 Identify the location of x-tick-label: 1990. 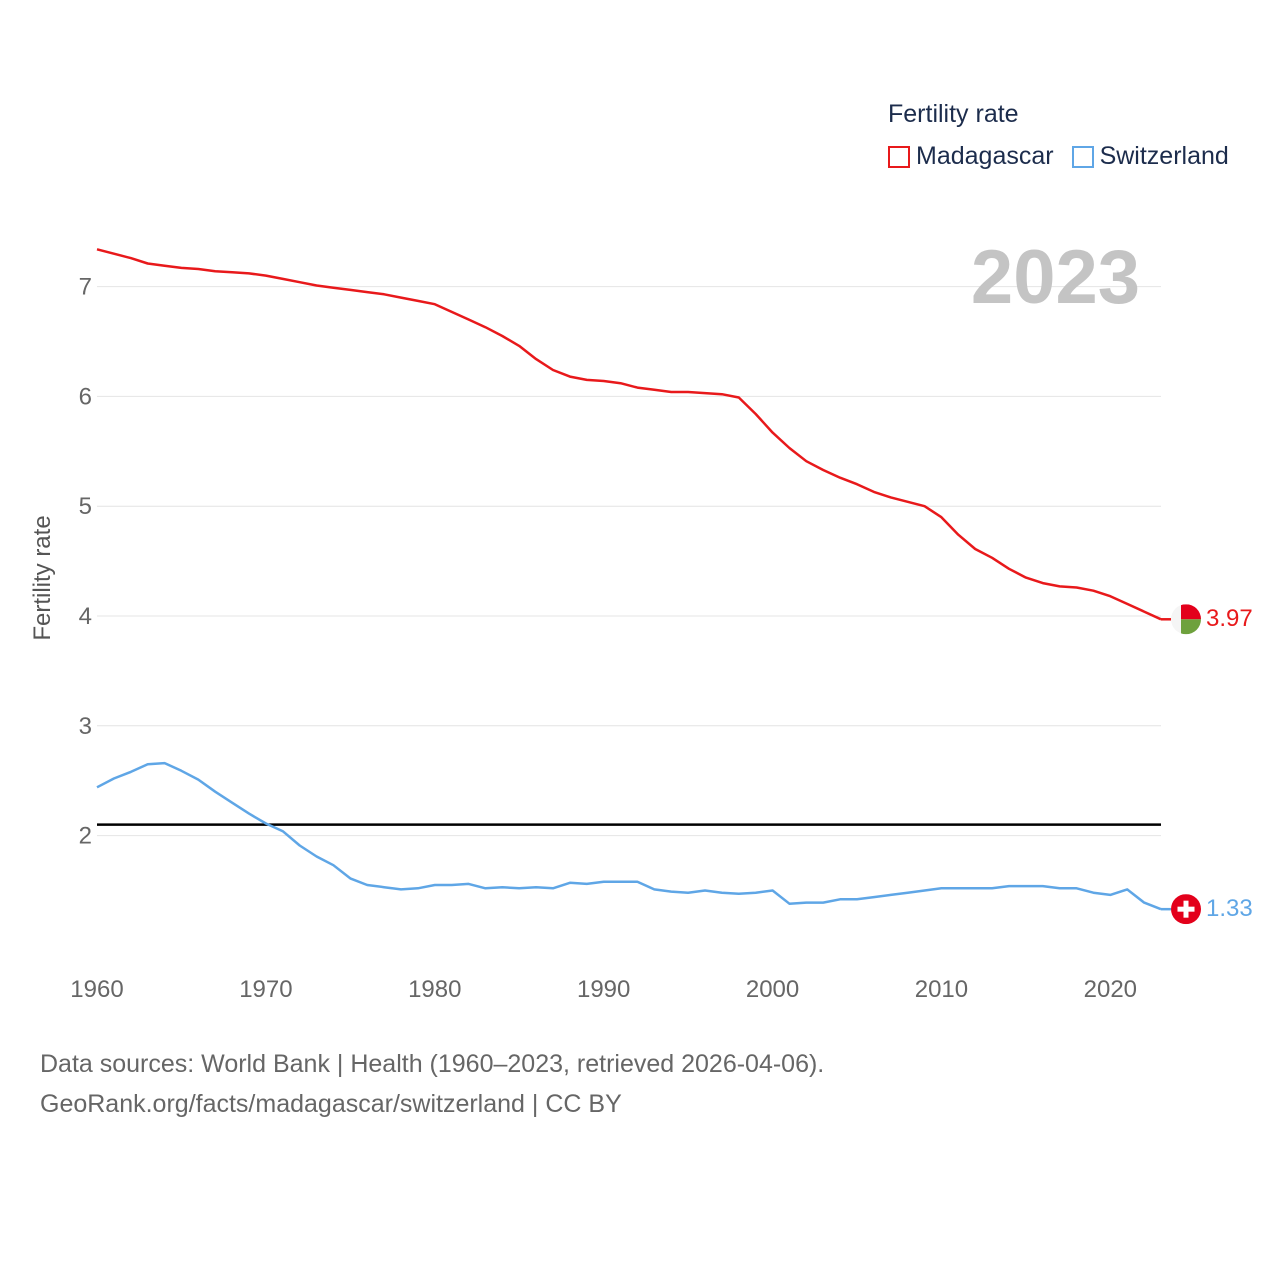
(603, 989).